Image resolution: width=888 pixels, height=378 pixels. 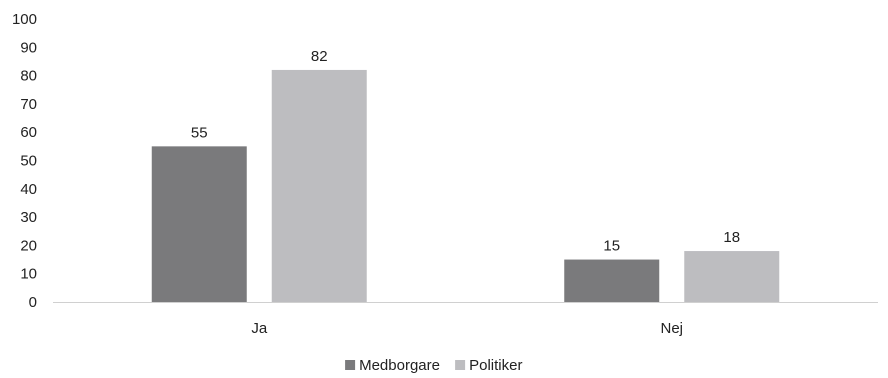 What do you see at coordinates (28, 104) in the screenshot?
I see `y-tick-label: 70` at bounding box center [28, 104].